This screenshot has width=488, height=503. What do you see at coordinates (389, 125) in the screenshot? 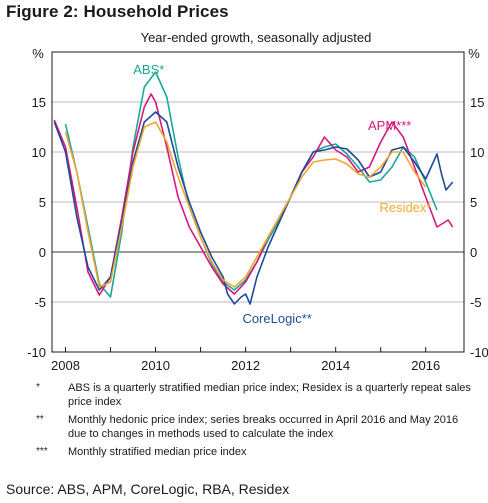
I see `series-label: APM***` at bounding box center [389, 125].